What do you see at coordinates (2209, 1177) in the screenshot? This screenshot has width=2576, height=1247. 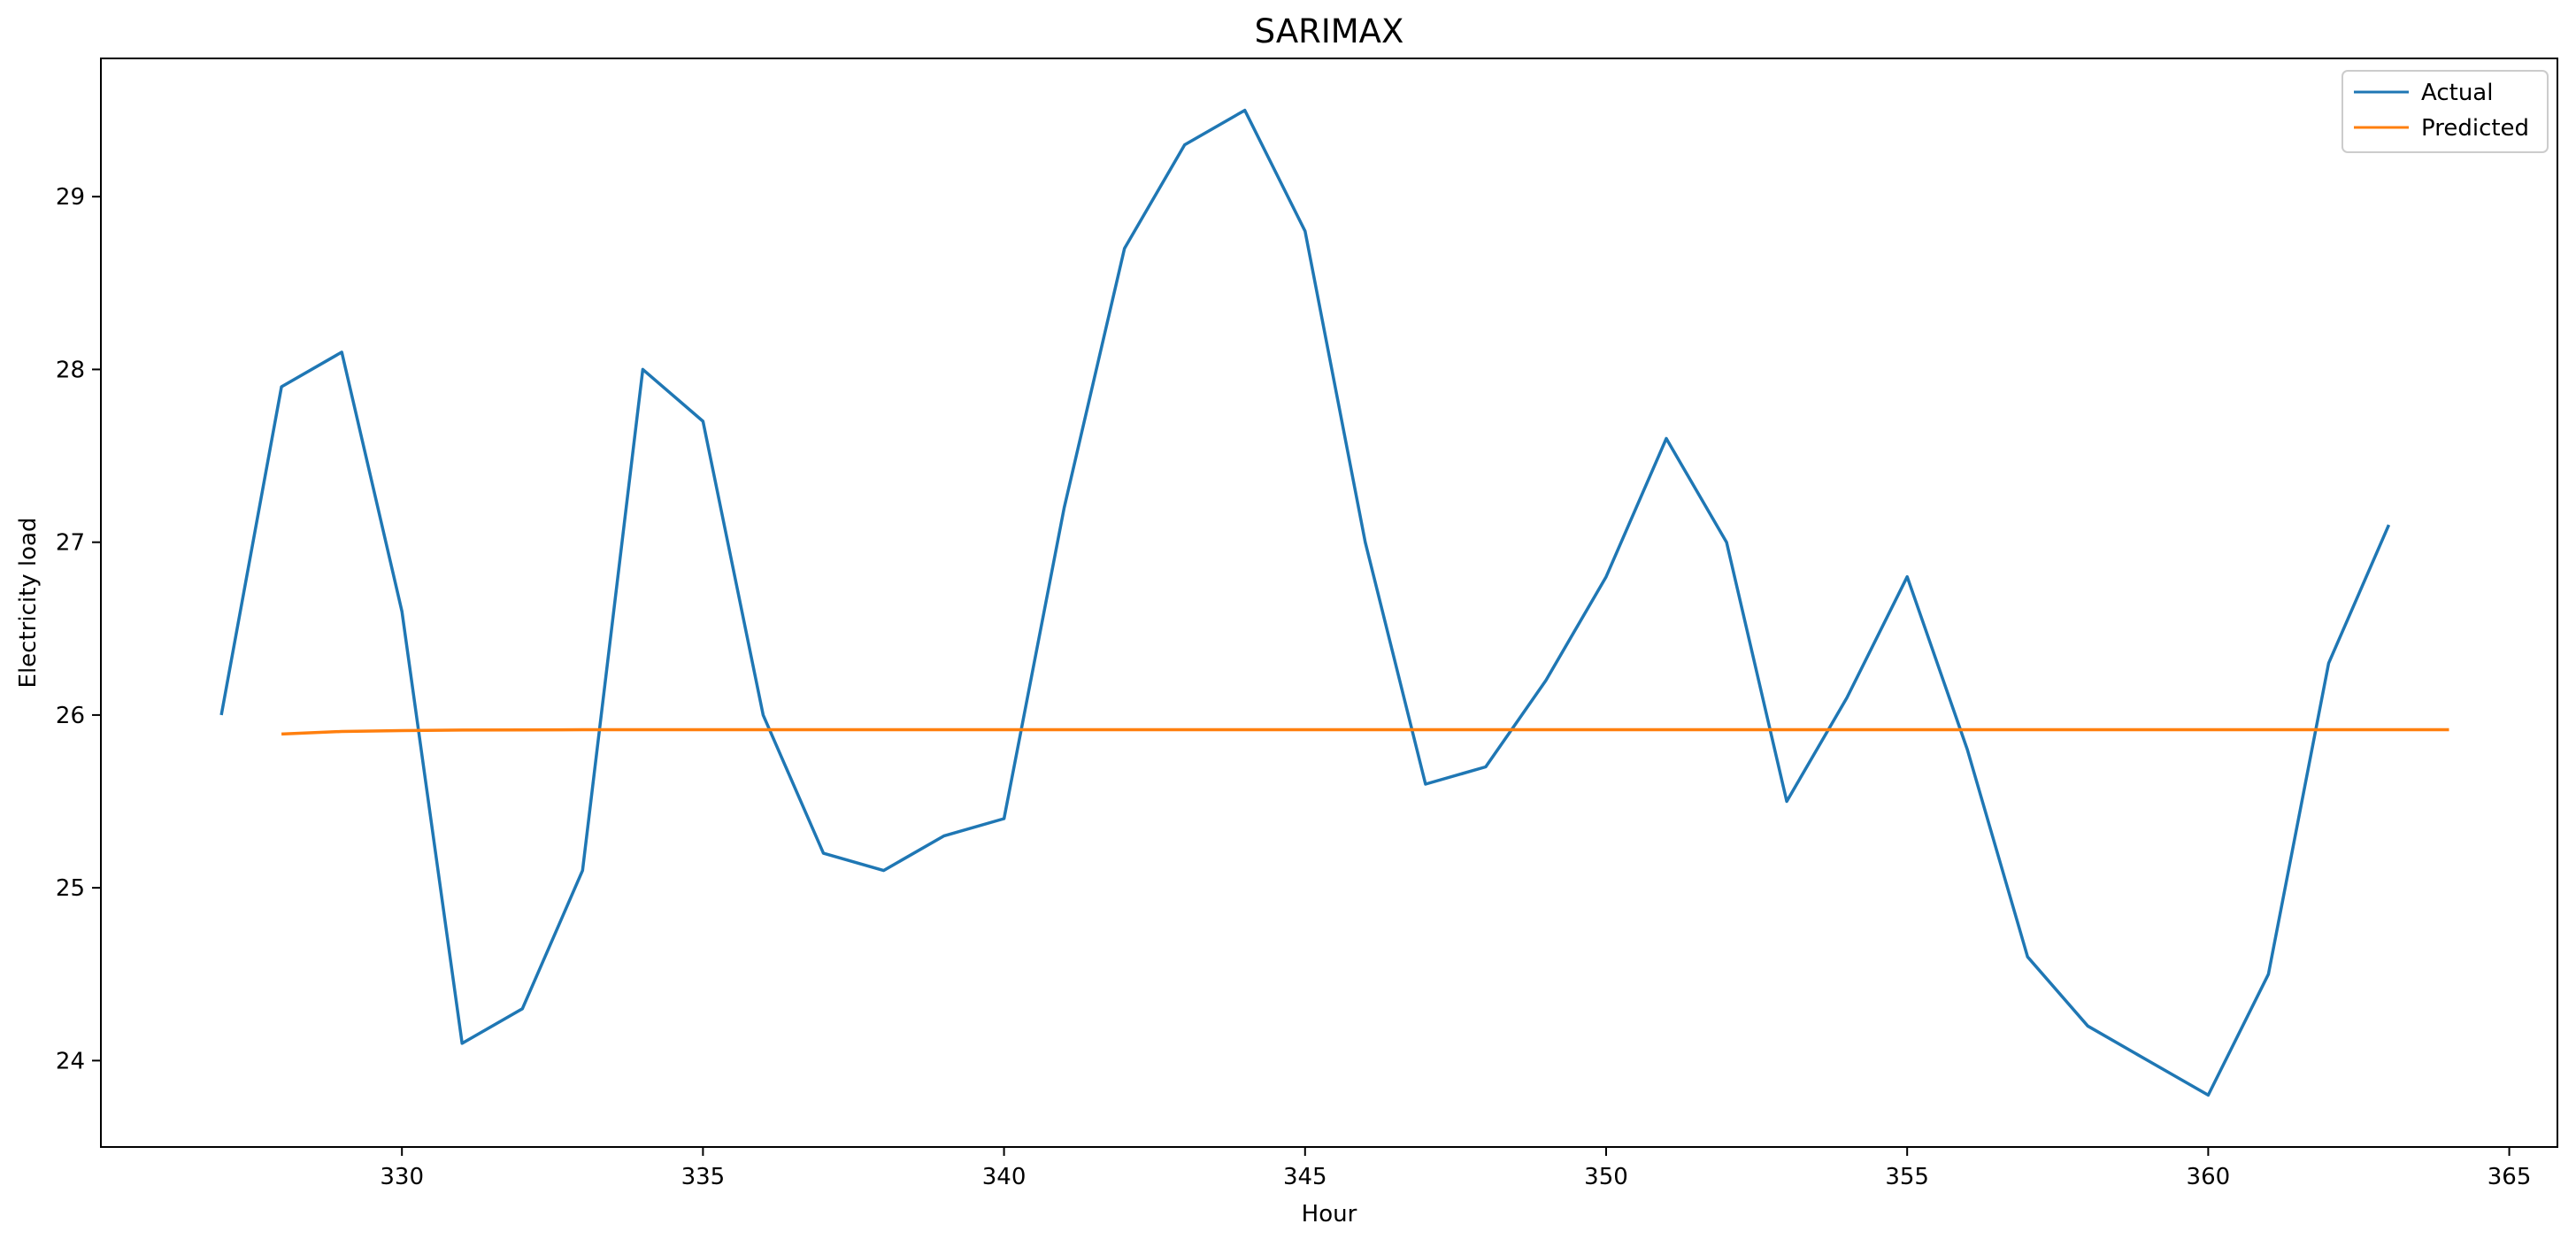 I see `x-tick-label: 360` at bounding box center [2209, 1177].